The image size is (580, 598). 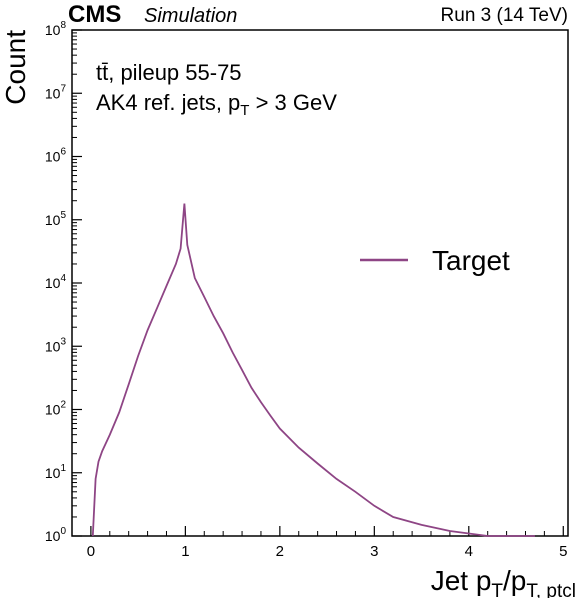 What do you see at coordinates (504, 15) in the screenshot?
I see `run-info-label: Run 3 (14 TeV)` at bounding box center [504, 15].